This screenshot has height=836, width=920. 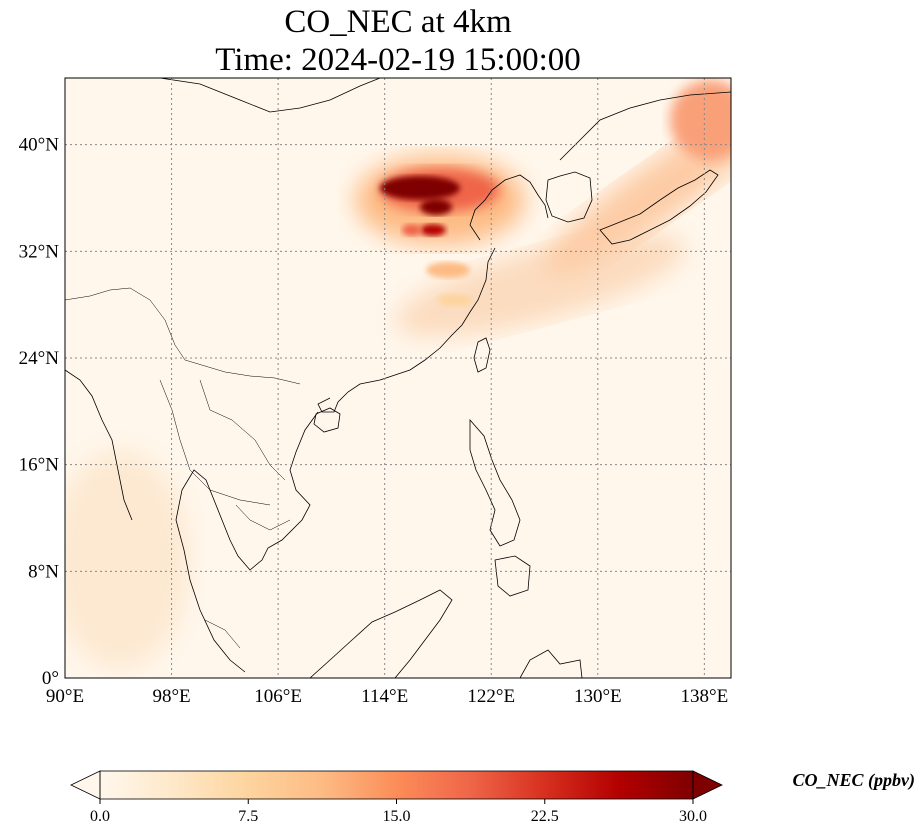 What do you see at coordinates (491, 696) in the screenshot?
I see `x-tick-label: 122°E` at bounding box center [491, 696].